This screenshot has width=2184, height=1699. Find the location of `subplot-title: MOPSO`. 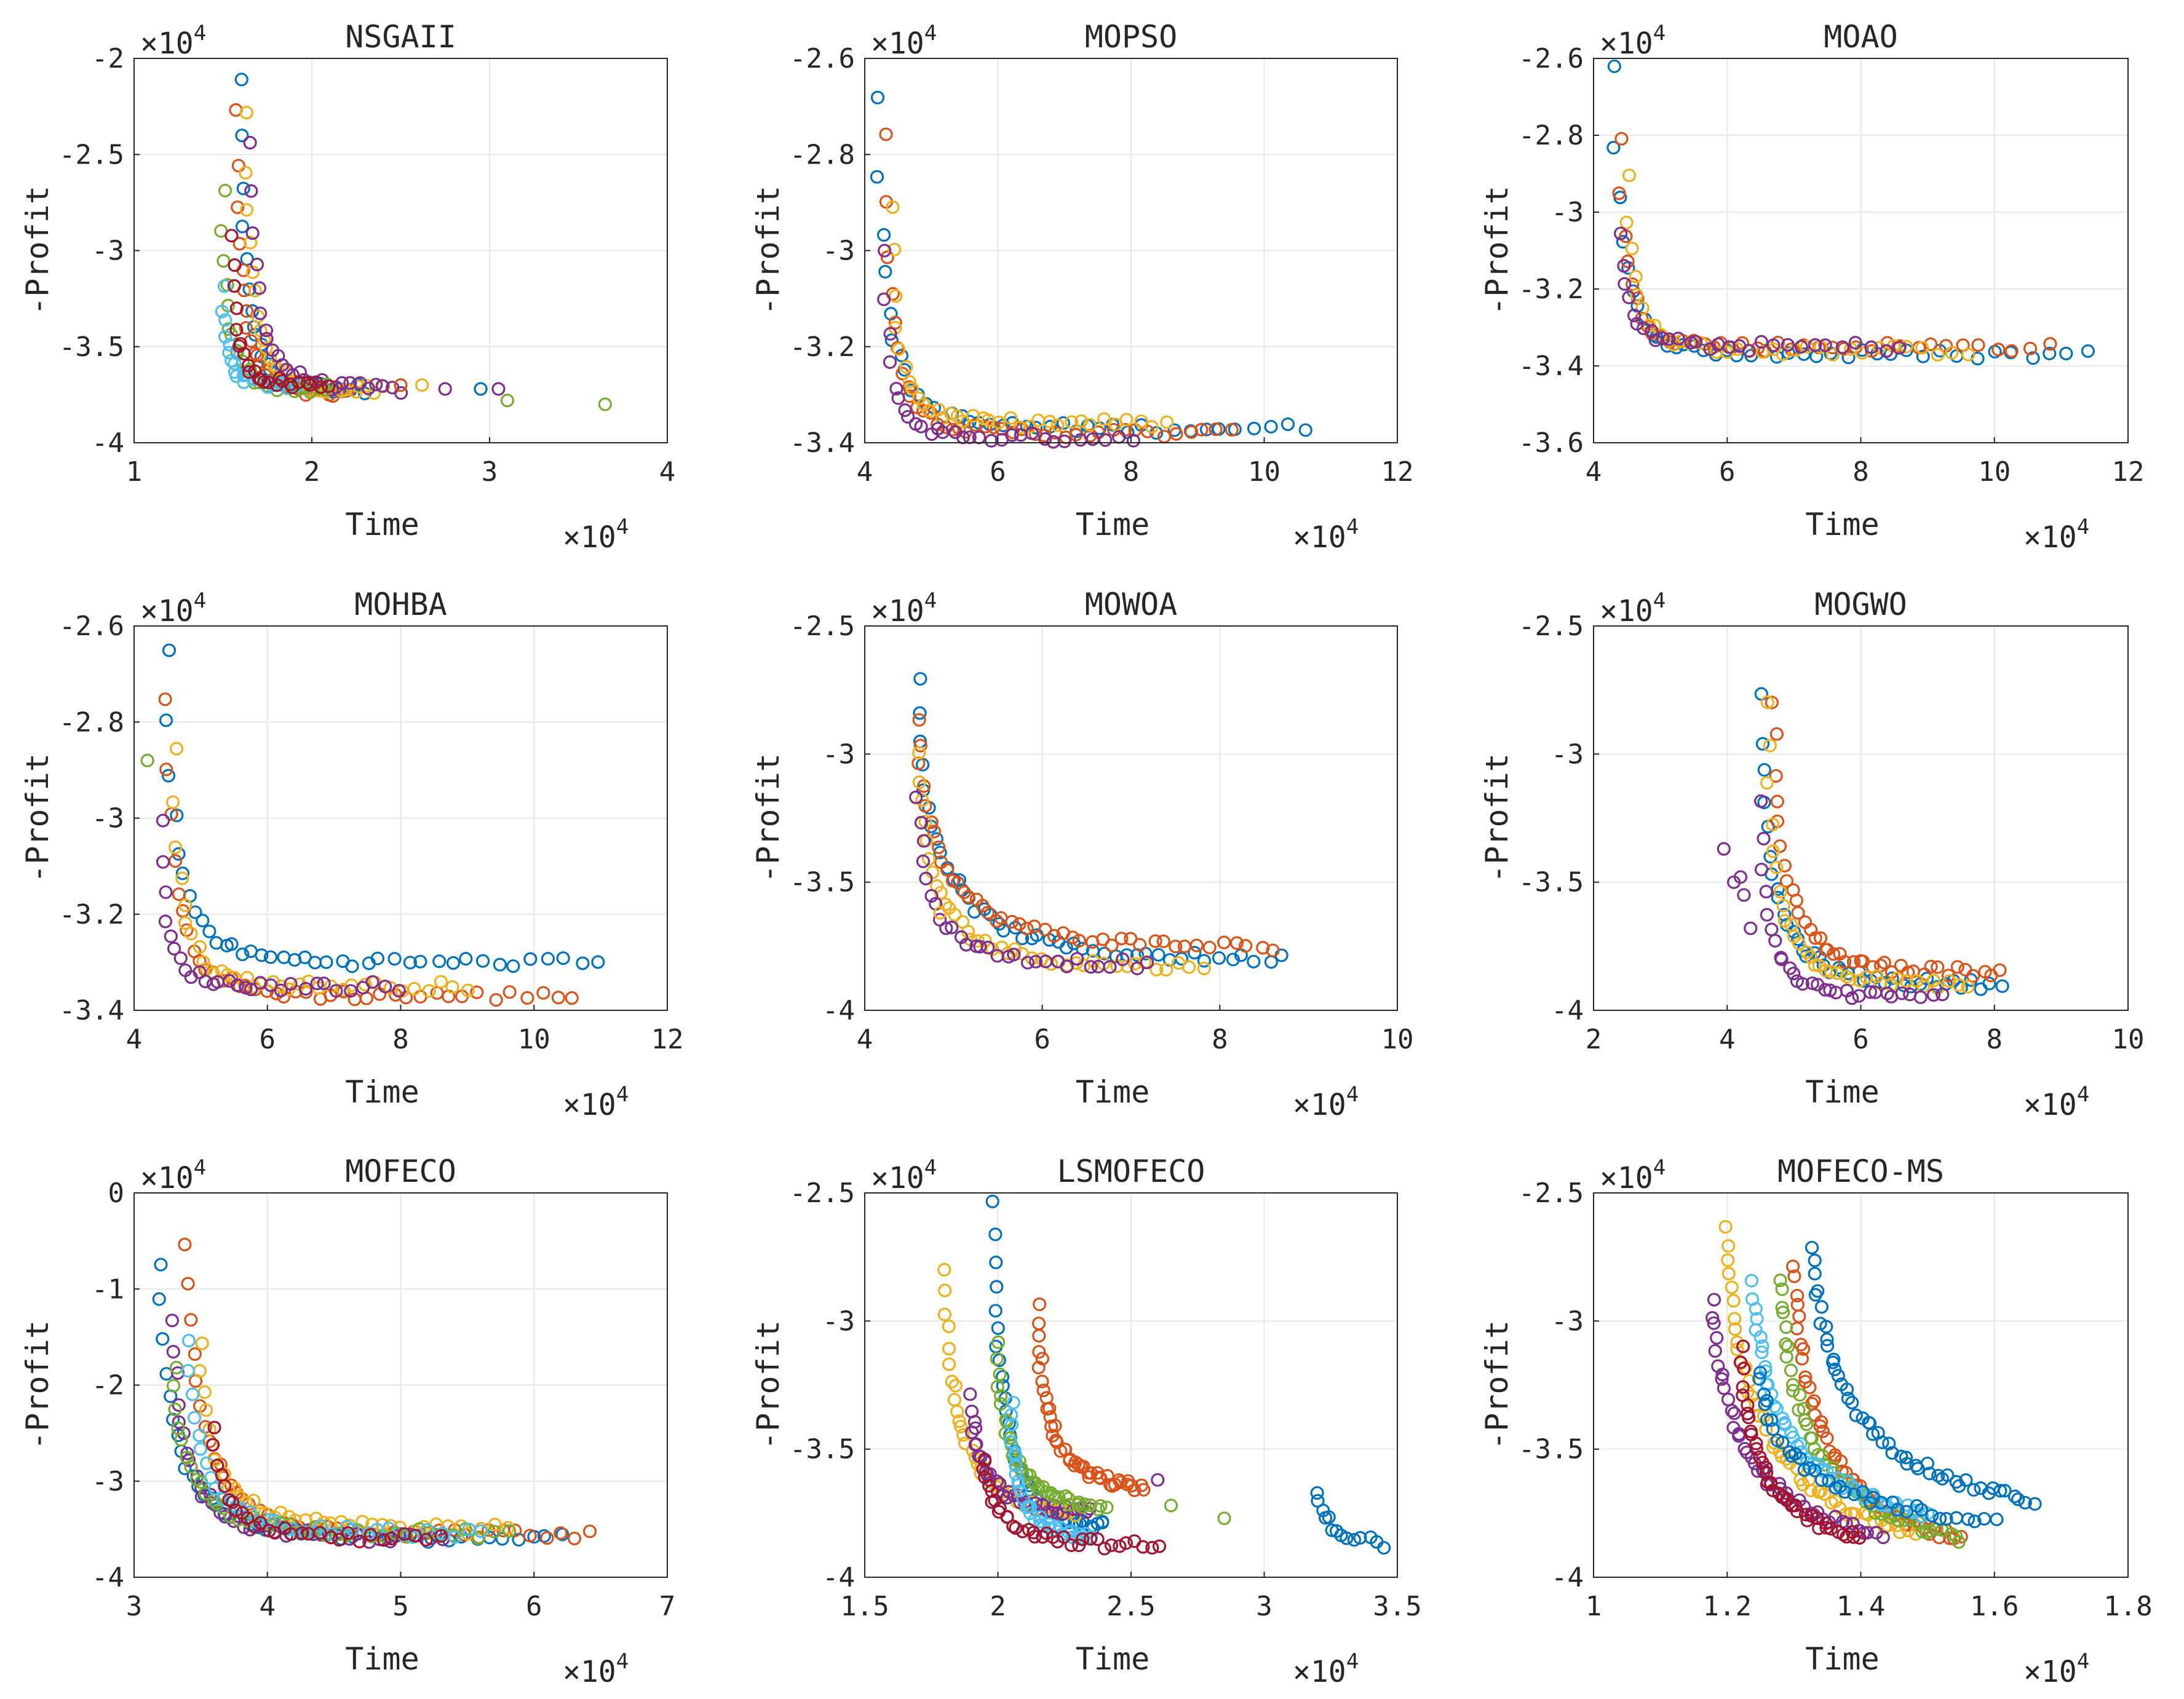

subplot-title: MOPSO is located at coordinates (1131, 37).